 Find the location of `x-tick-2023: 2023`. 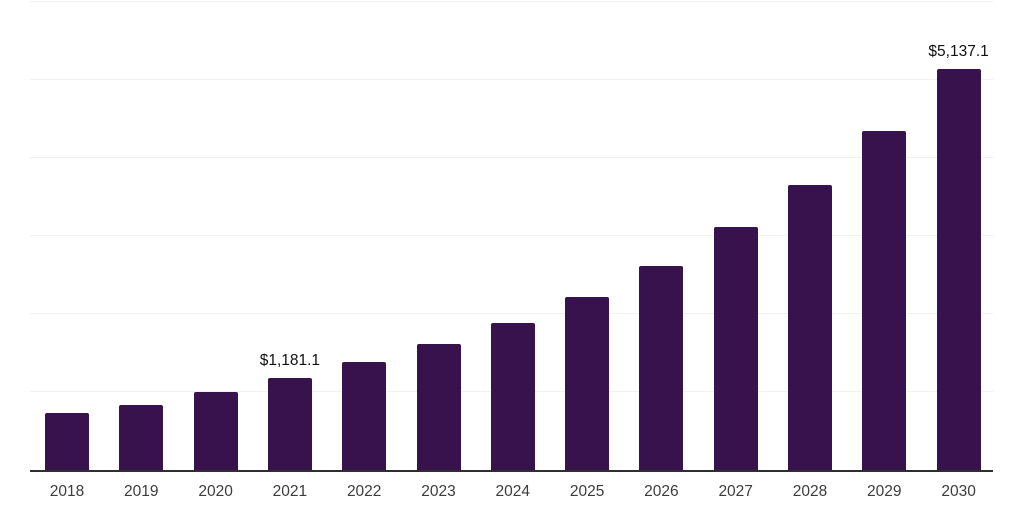

x-tick-2023: 2023 is located at coordinates (438, 491).